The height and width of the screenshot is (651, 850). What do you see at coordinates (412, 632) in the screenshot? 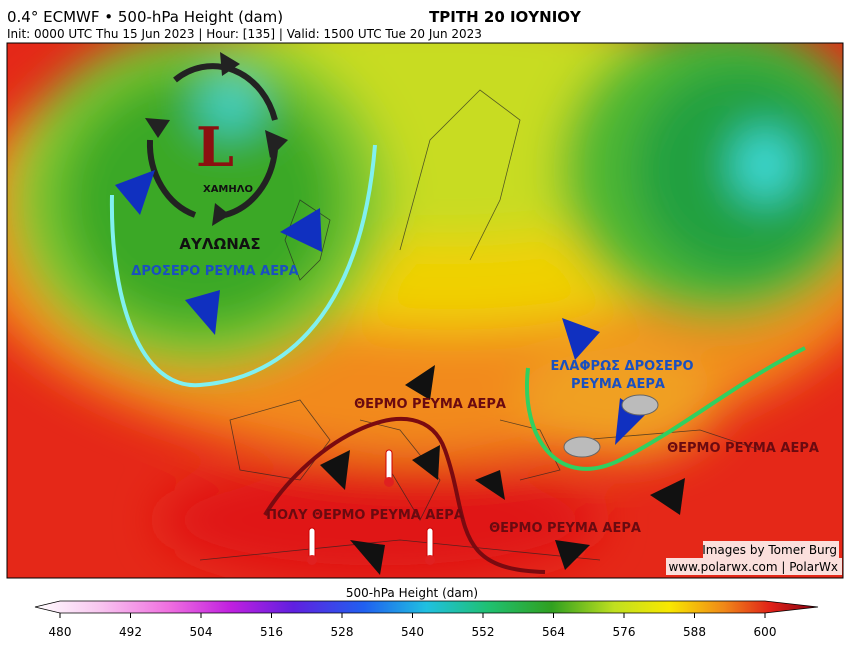
I see `colorbar-tick-label: 540` at bounding box center [412, 632].